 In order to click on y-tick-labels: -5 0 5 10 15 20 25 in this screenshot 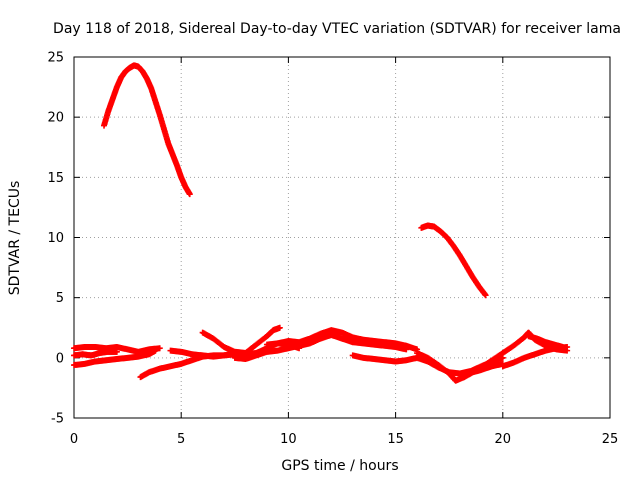, I will do `click(55, 239)`.